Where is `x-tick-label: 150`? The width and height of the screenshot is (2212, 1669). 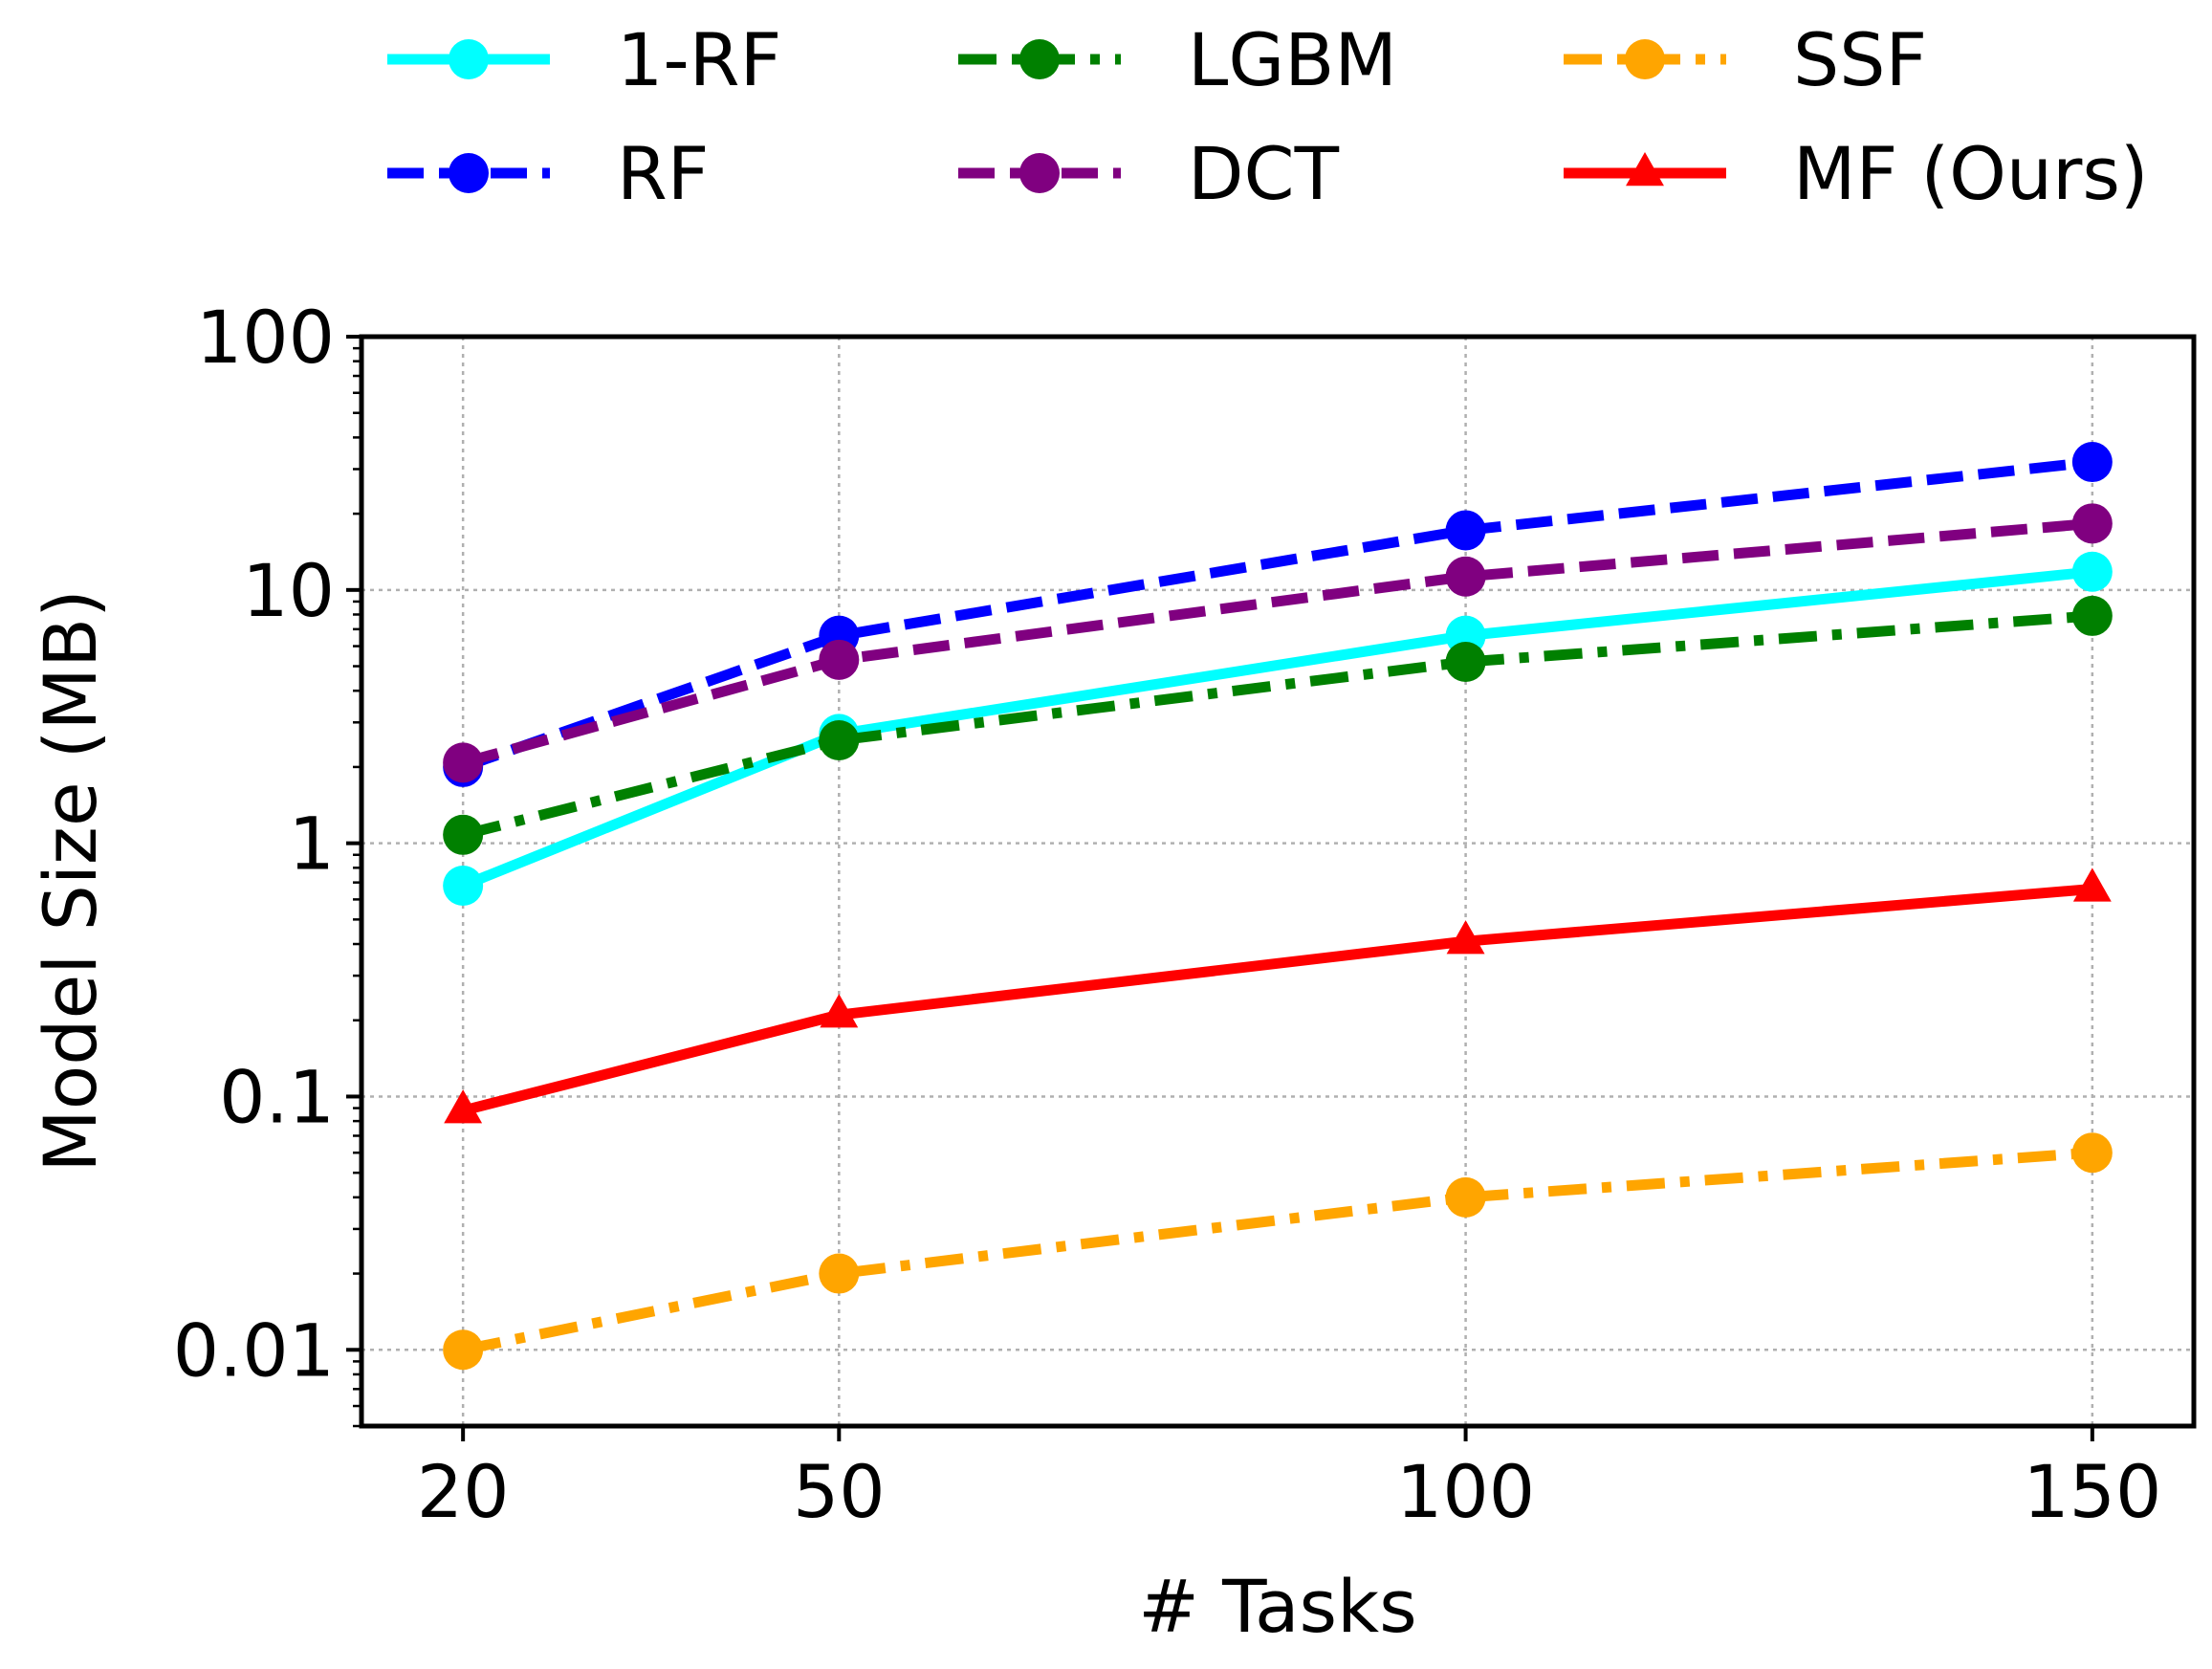 x-tick-label: 150 is located at coordinates (2092, 1491).